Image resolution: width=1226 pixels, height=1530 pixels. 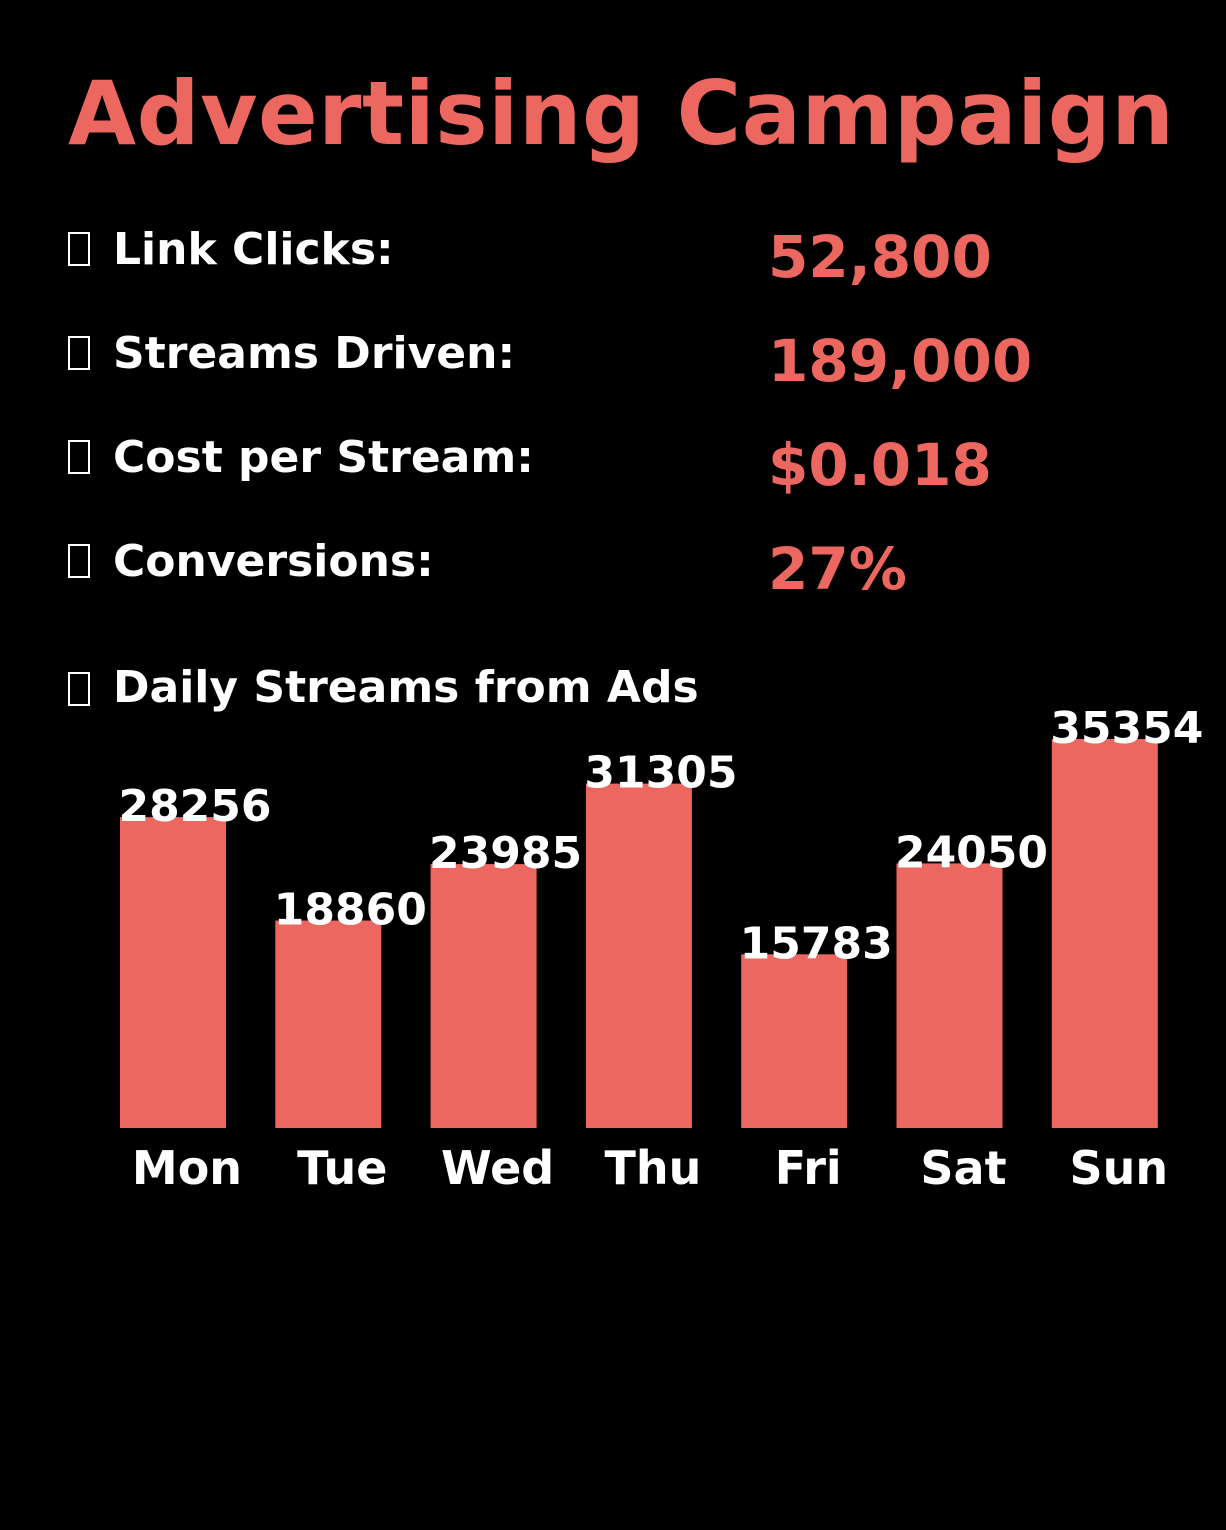 I want to click on bar-sun, so click(x=1104, y=933).